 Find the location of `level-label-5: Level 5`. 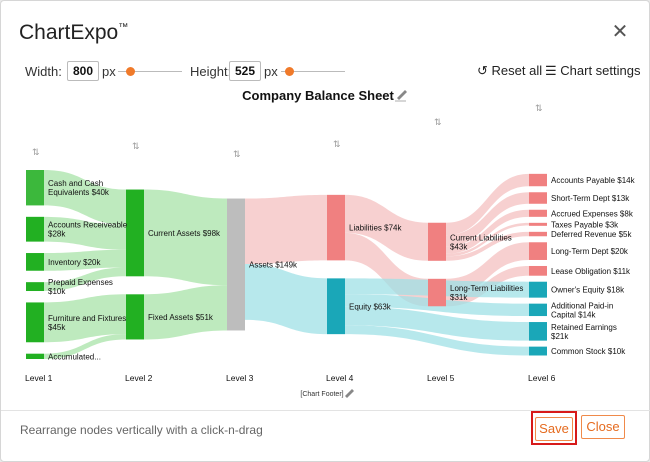

level-label-5: Level 5 is located at coordinates (441, 378).